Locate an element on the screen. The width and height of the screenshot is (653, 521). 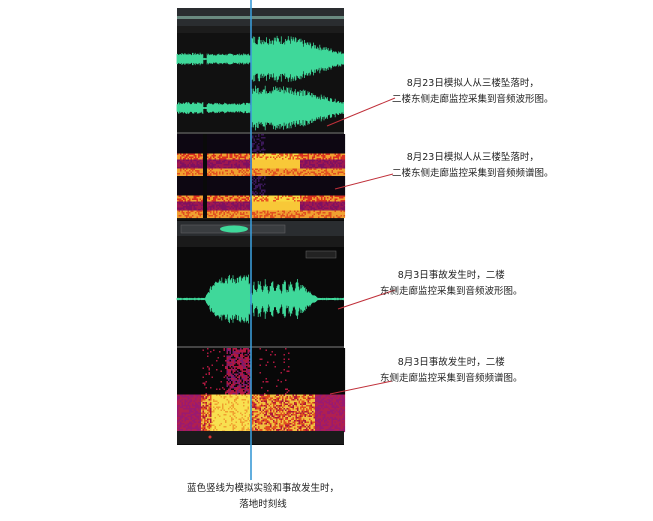
annotation-spectrogram-aug3: 8月3日事故发生时，二楼 东侧走廊监控采集到音频频谱图。 is located at coordinates (451, 371).